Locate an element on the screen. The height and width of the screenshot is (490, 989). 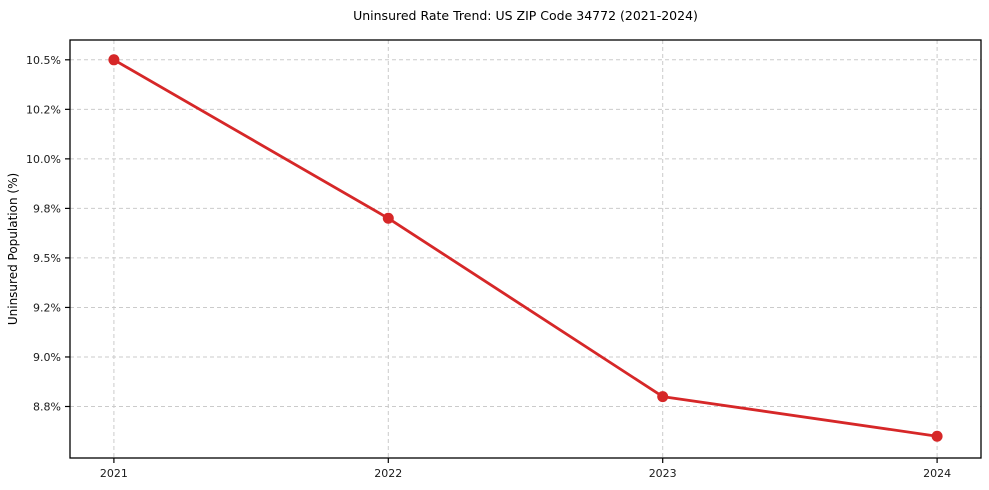
y-tick-label: 9.0% is located at coordinates (47, 357).